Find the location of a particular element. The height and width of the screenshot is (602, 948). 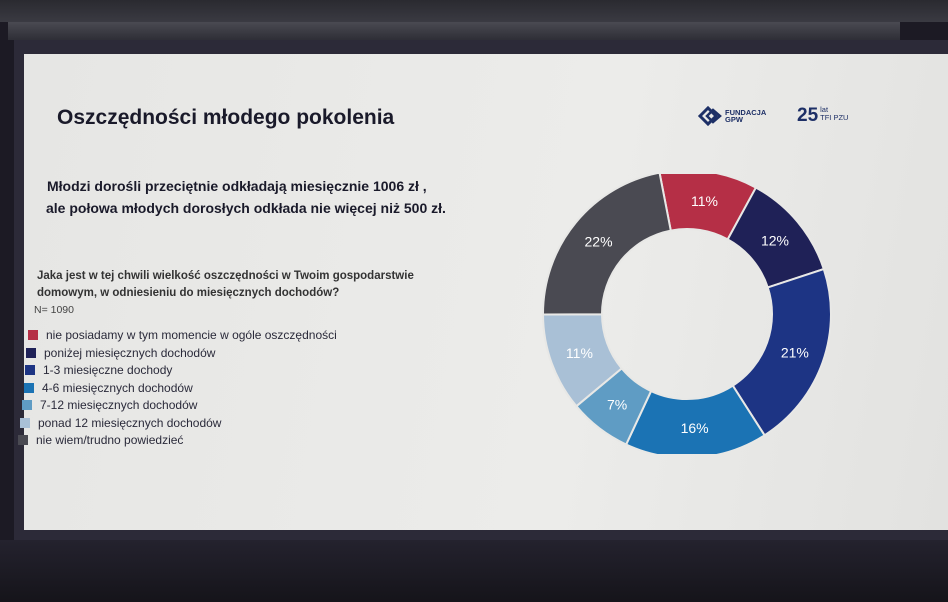

pzu-logo-number: 25 is located at coordinates (808, 115).